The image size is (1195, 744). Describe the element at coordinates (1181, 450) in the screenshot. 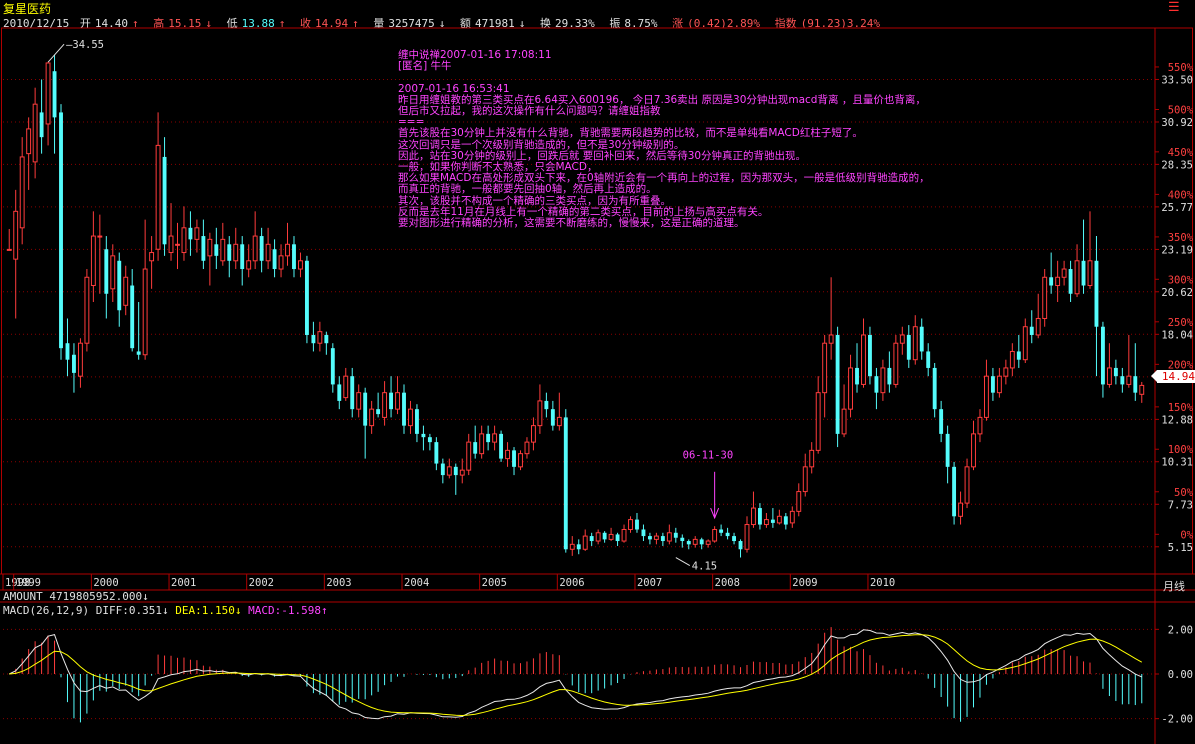

I see `percent-tick-label: 100%` at that location.